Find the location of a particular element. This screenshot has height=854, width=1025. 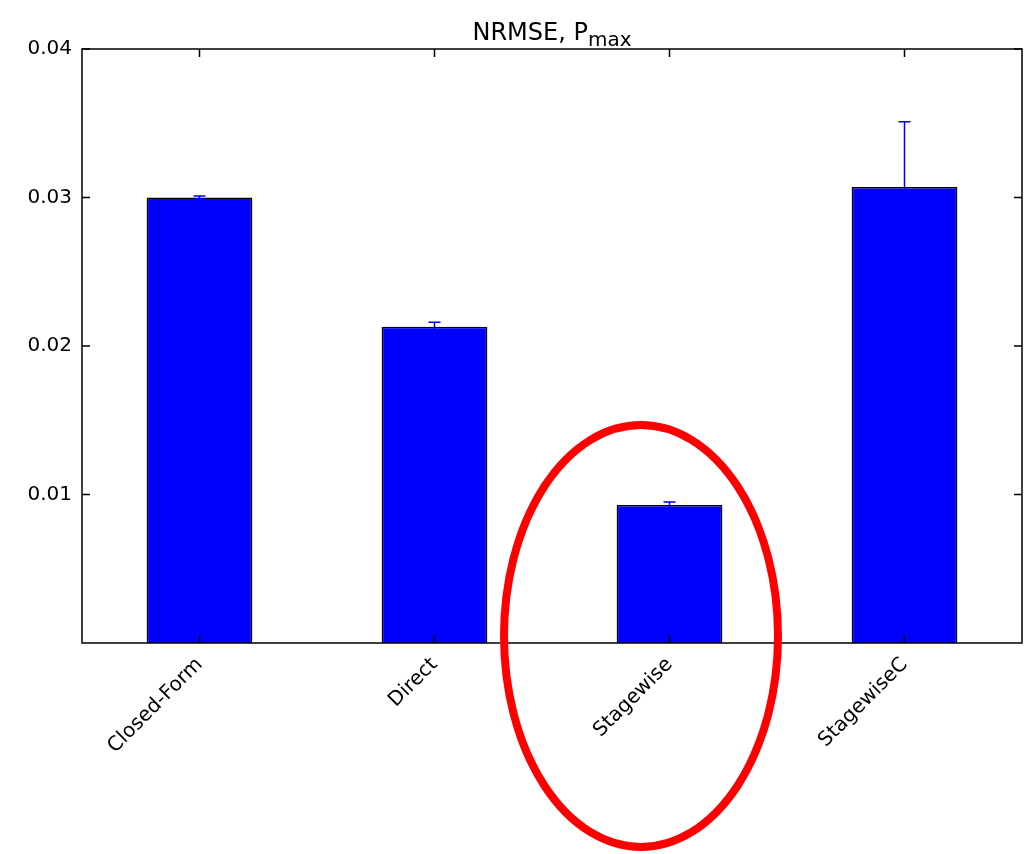

y-tick-label: 0.02 is located at coordinates (49, 344).